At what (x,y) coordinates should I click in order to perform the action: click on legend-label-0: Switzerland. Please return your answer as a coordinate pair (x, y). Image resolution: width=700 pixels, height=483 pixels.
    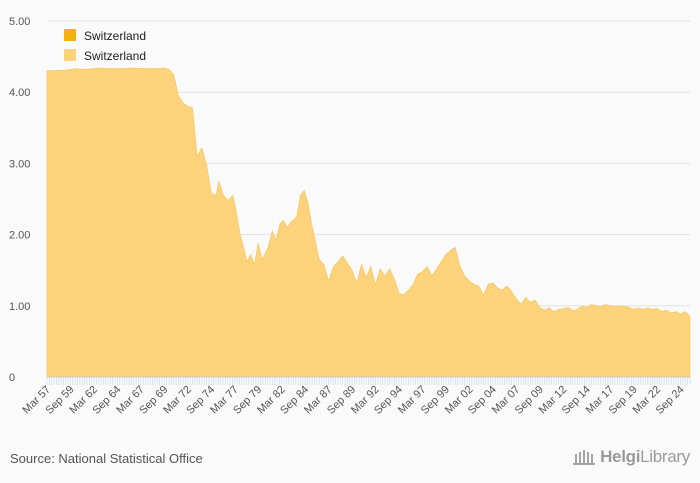
    Looking at the image, I should click on (115, 36).